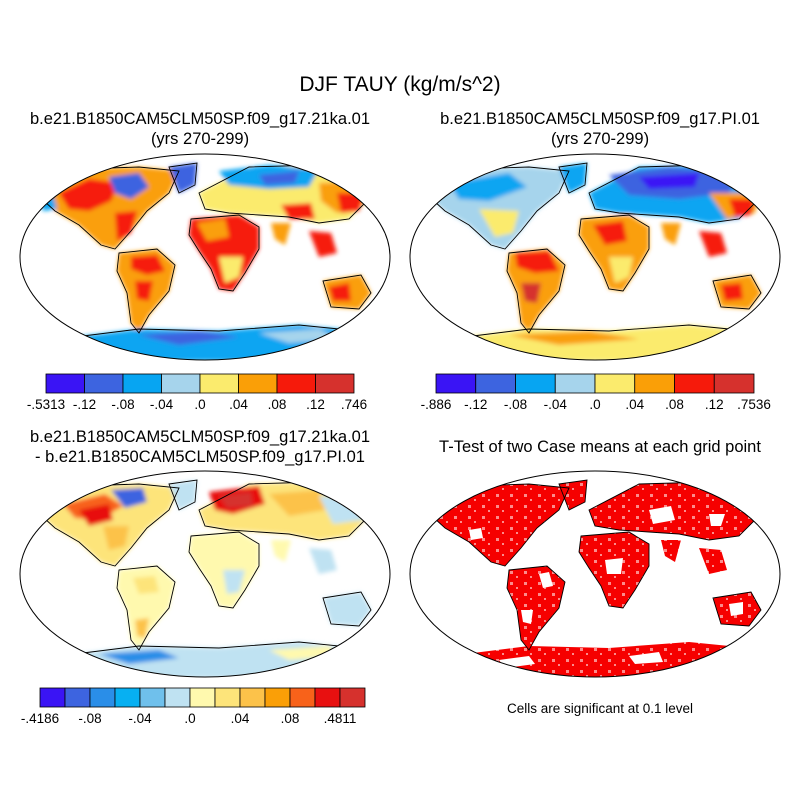 Image resolution: width=800 pixels, height=800 pixels. I want to click on panel-1-title-line1: b.e21.B1850CAM5CLM50SP.f09_g17.21ka.01, so click(200, 119).